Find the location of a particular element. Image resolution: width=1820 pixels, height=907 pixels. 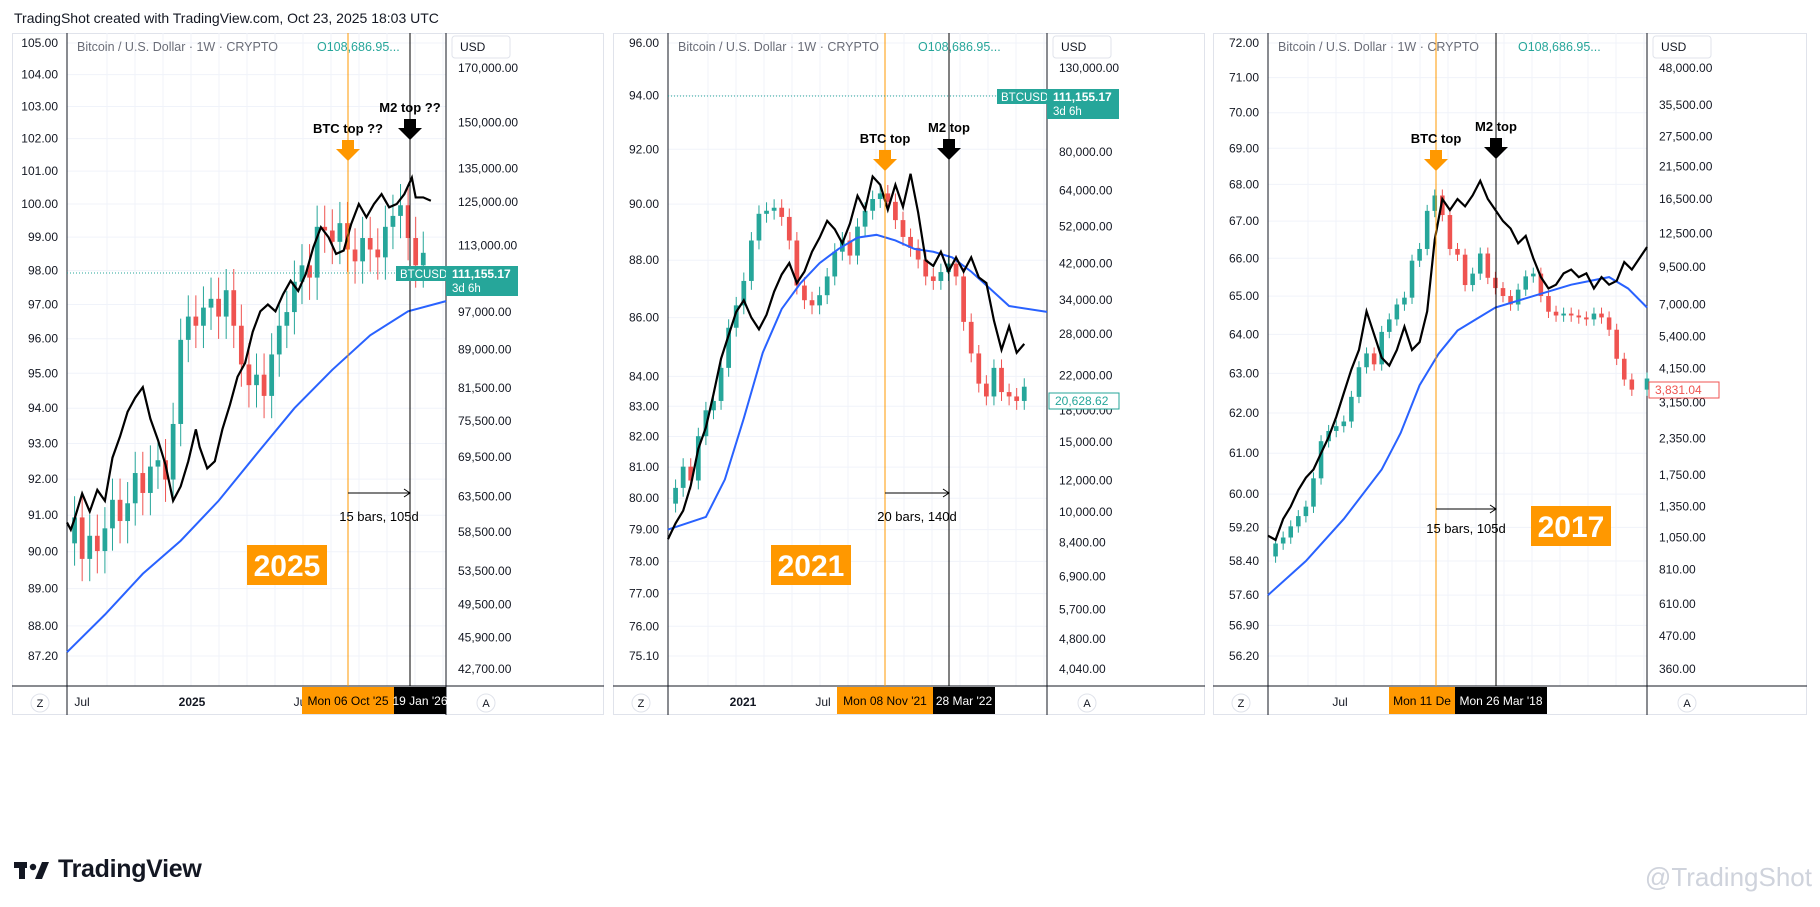

right-axis-tick: 21,500.00 is located at coordinates (1686, 167).